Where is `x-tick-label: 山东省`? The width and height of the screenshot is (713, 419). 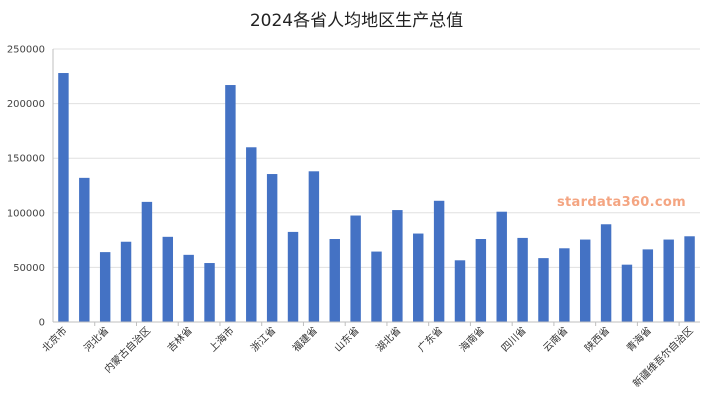
x-tick-label: 山东省 is located at coordinates (346, 339).